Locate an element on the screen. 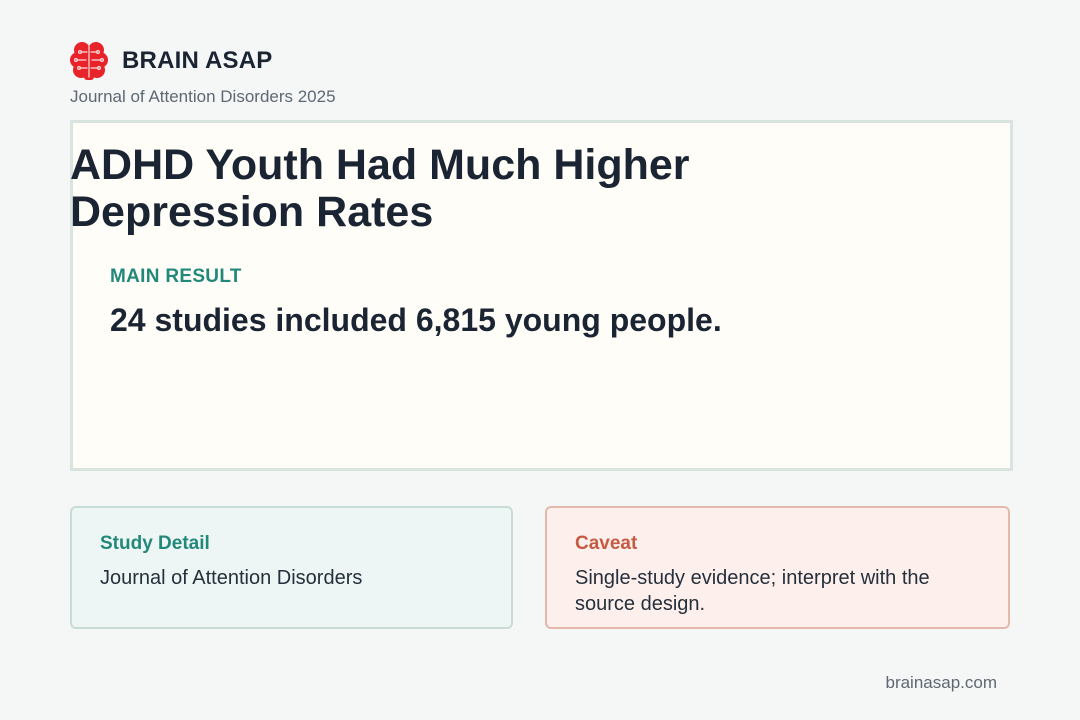  study-detail-body: Journal of Attention Disorders is located at coordinates (231, 578).